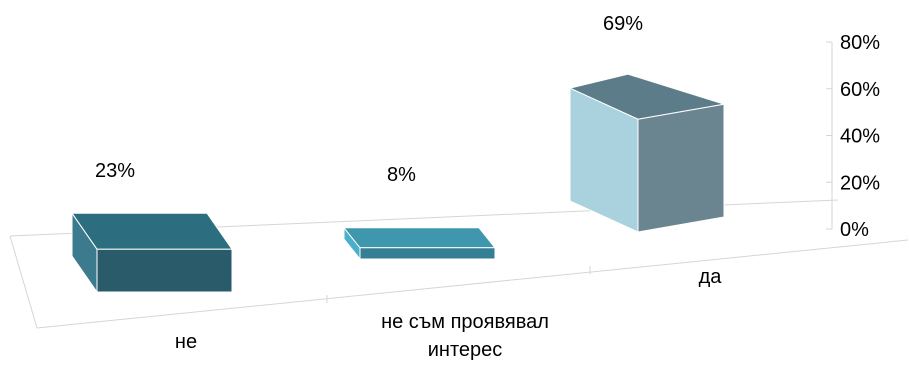 The image size is (909, 366). What do you see at coordinates (860, 43) in the screenshot?
I see `y-tick-label: 80%` at bounding box center [860, 43].